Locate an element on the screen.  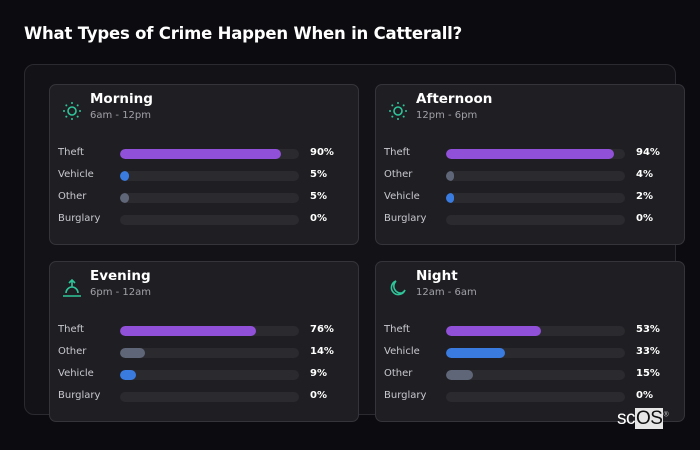
card-title: Night is located at coordinates (437, 276).